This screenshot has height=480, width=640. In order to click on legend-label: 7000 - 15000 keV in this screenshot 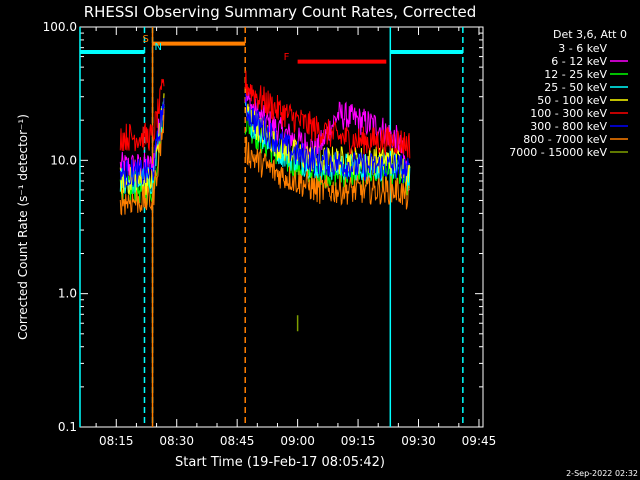, I will do `click(558, 152)`.